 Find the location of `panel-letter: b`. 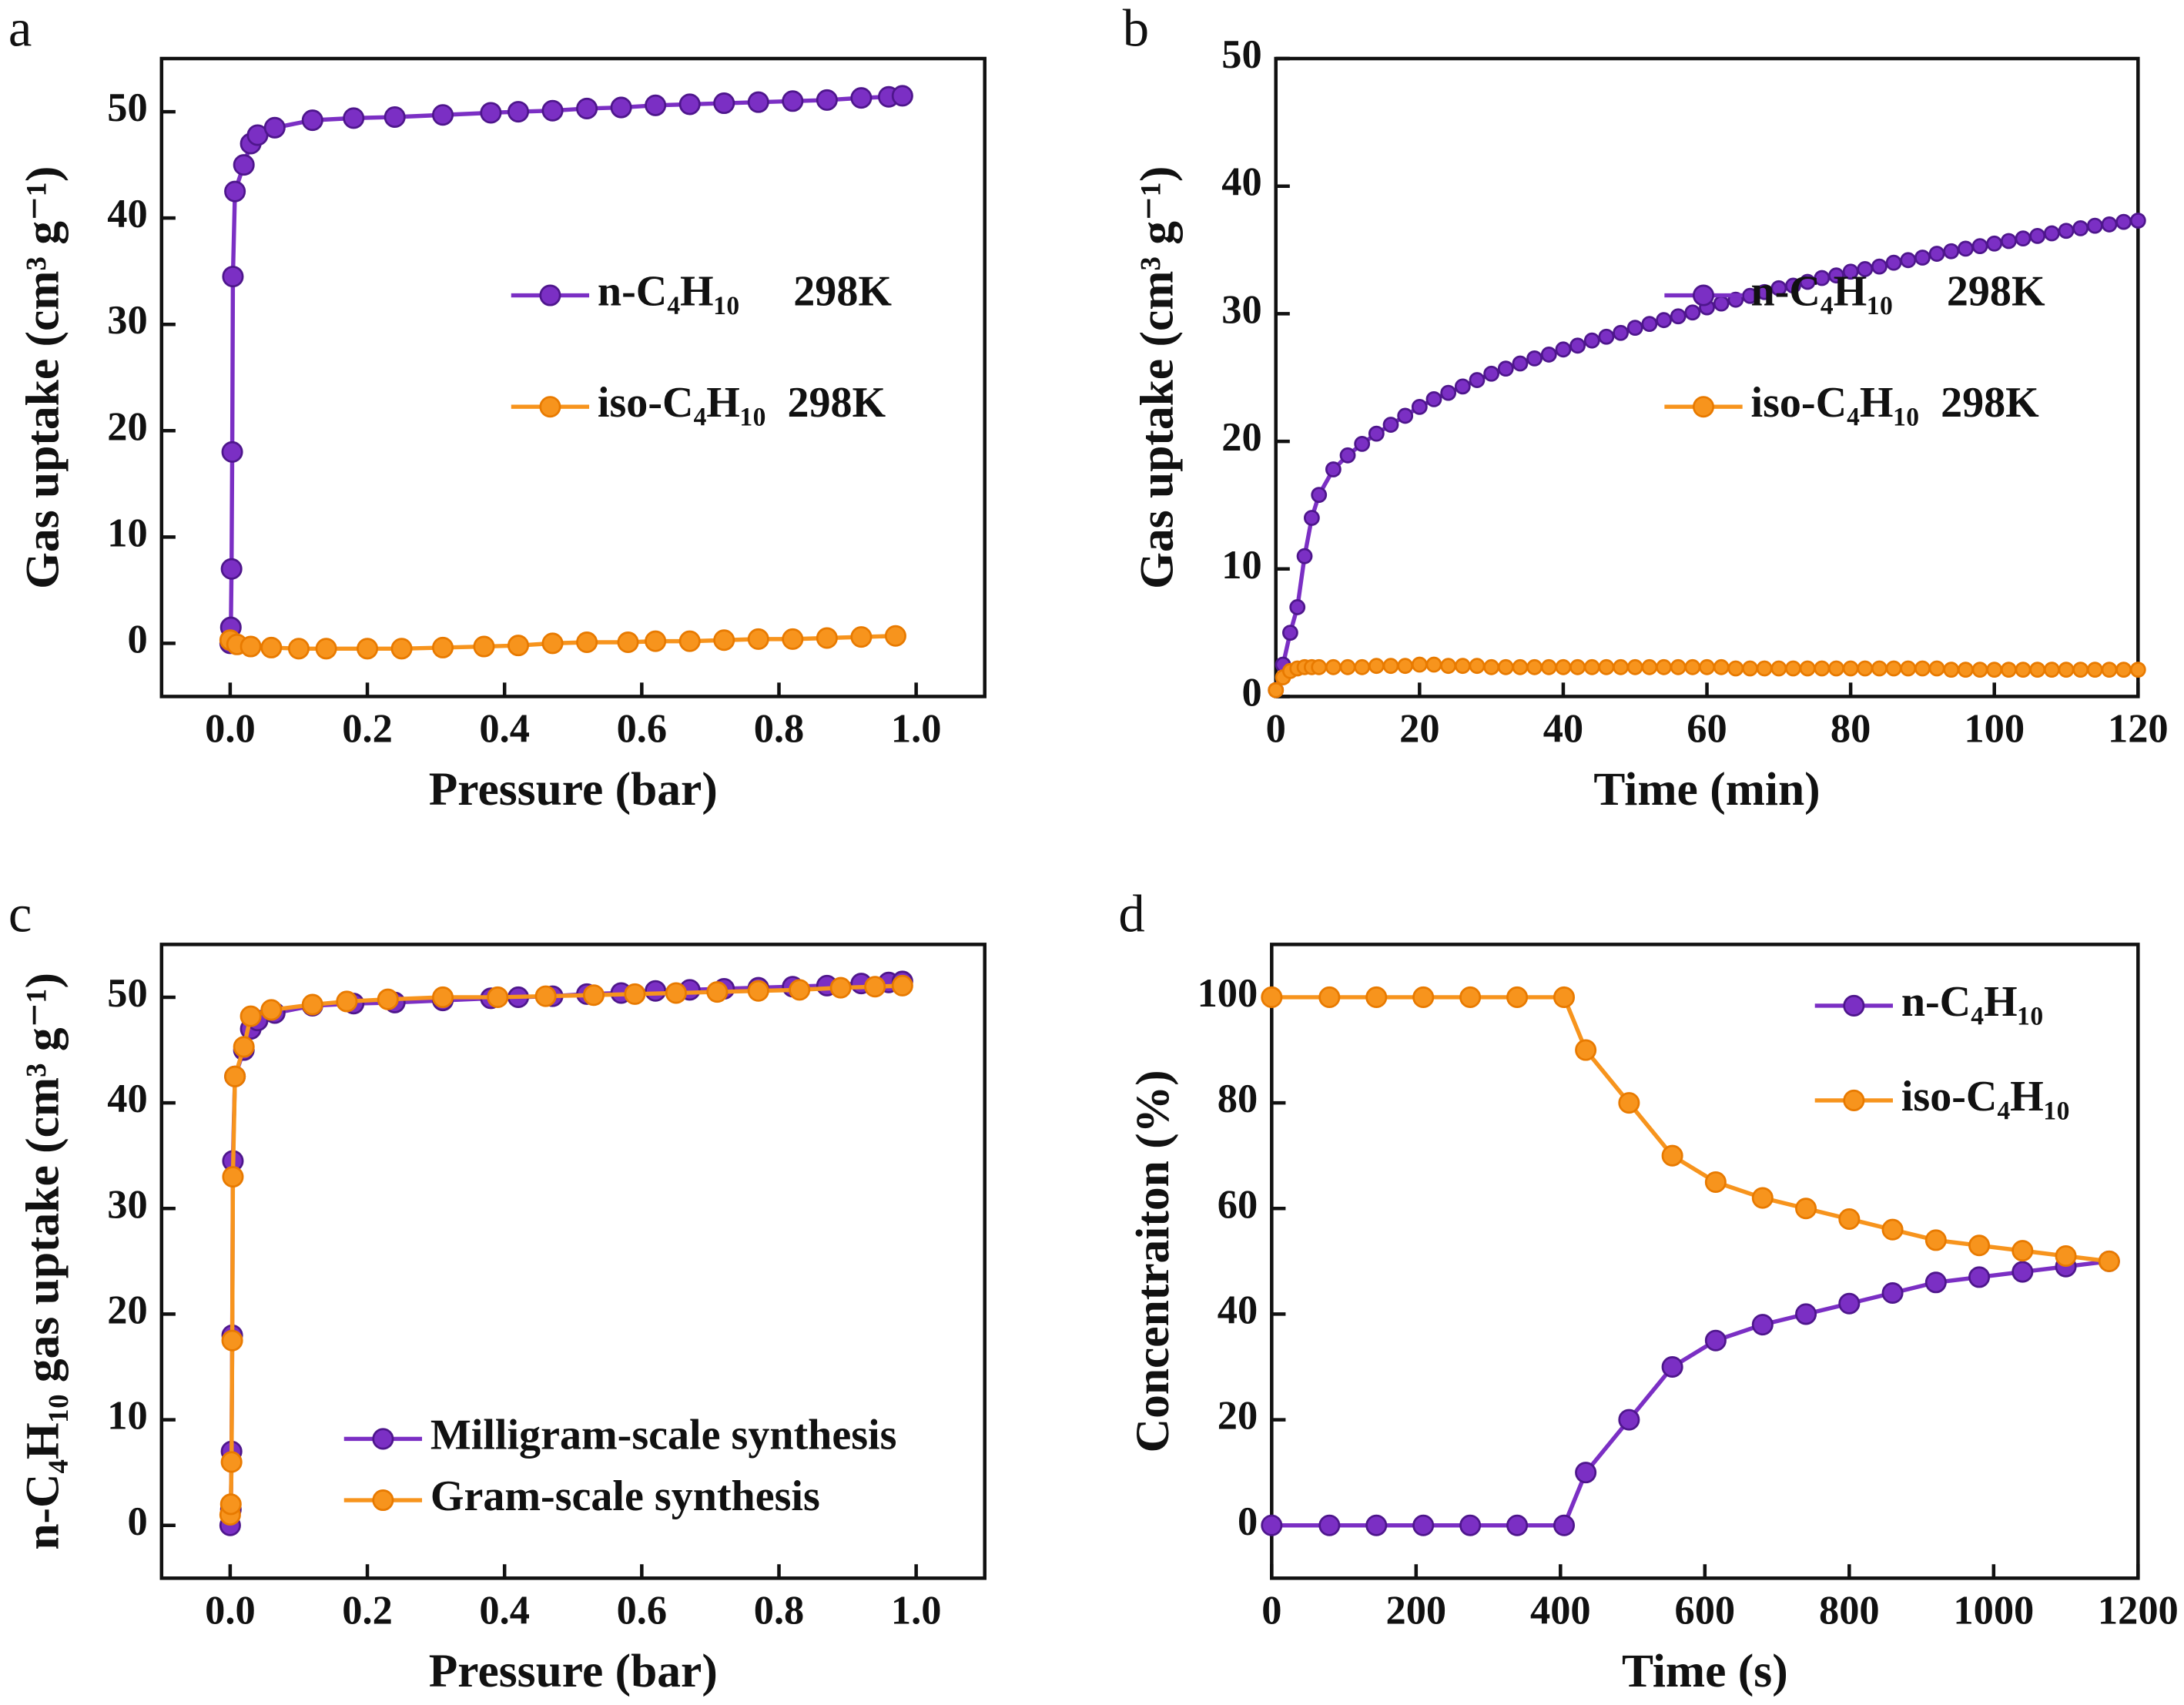

panel-letter: b is located at coordinates (1136, 28).